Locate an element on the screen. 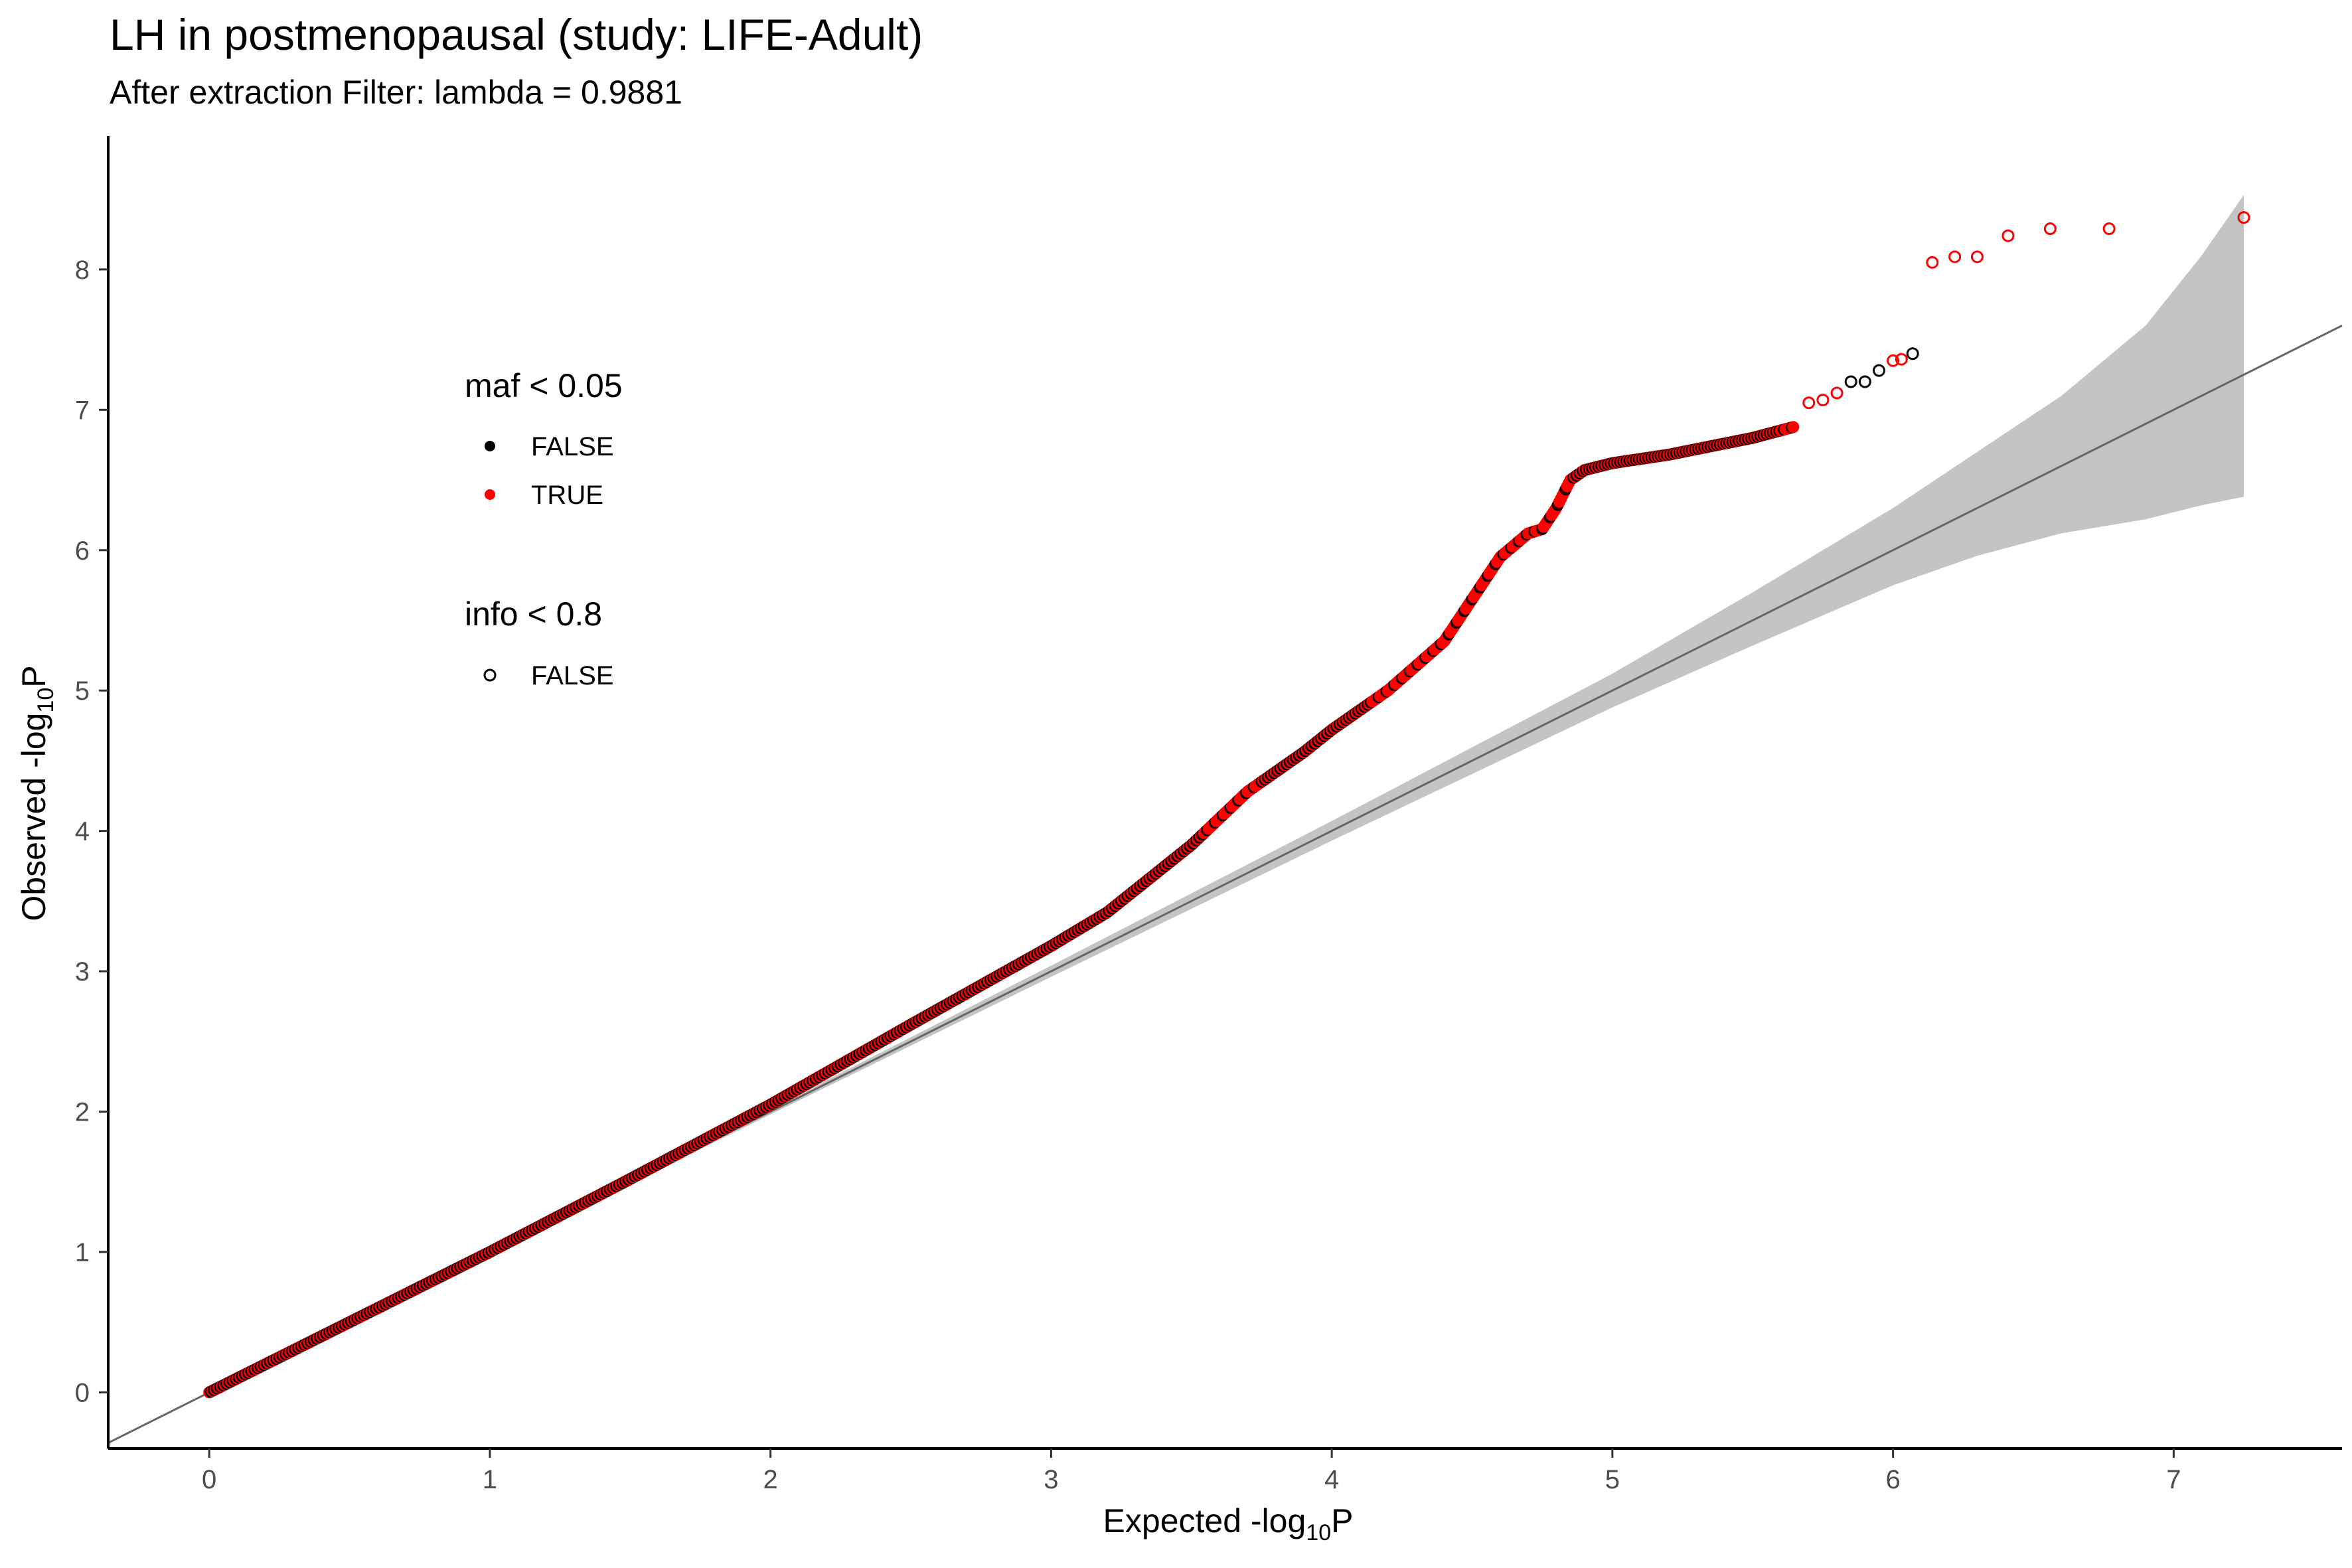 This screenshot has height=1568, width=2352. observed-point is located at coordinates (1794, 427).